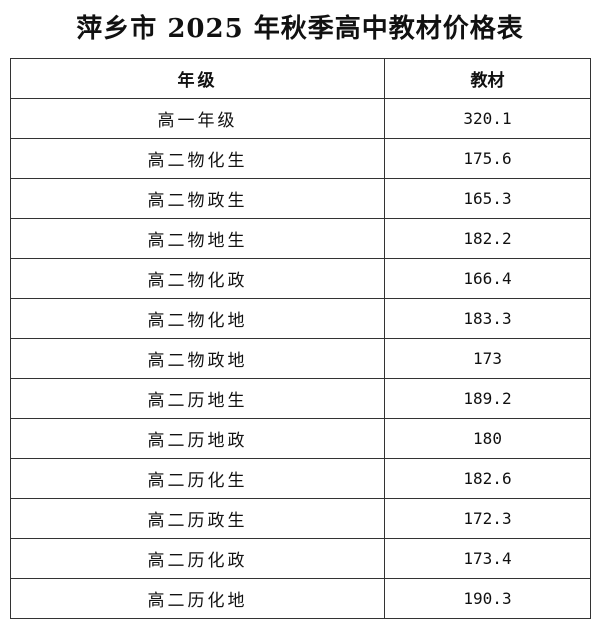  What do you see at coordinates (197, 438) in the screenshot?
I see `grade-cell: 高二历地政` at bounding box center [197, 438].